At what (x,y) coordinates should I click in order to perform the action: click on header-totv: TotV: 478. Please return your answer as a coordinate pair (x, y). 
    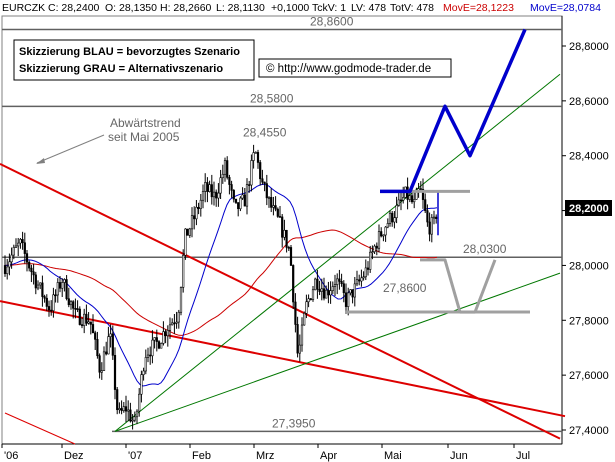
    Looking at the image, I should click on (412, 8).